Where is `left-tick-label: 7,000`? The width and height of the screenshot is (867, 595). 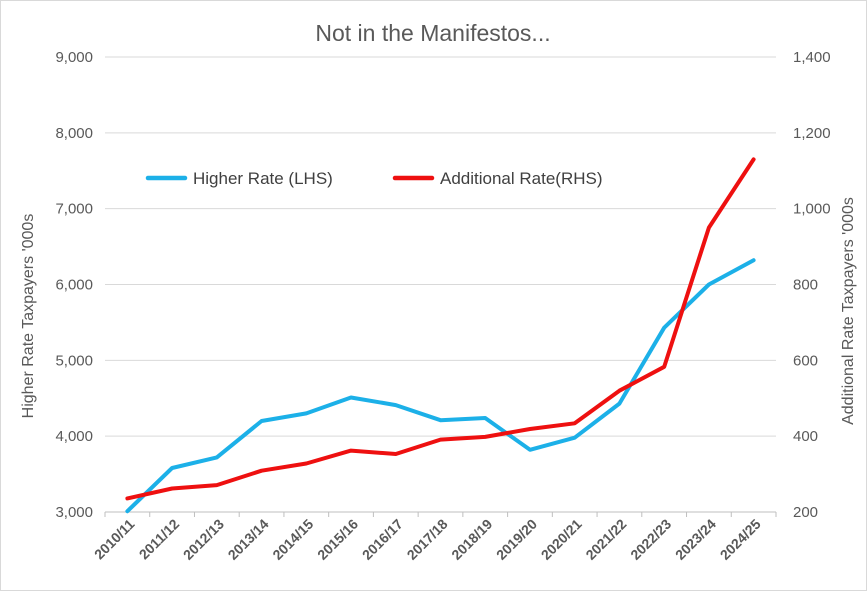
left-tick-label: 7,000 is located at coordinates (74, 209).